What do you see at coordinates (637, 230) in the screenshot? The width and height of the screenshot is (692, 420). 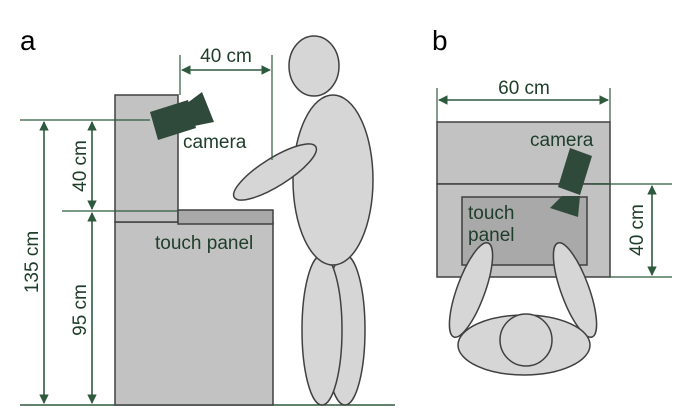 I see `dim-right-label: 40 cm` at bounding box center [637, 230].